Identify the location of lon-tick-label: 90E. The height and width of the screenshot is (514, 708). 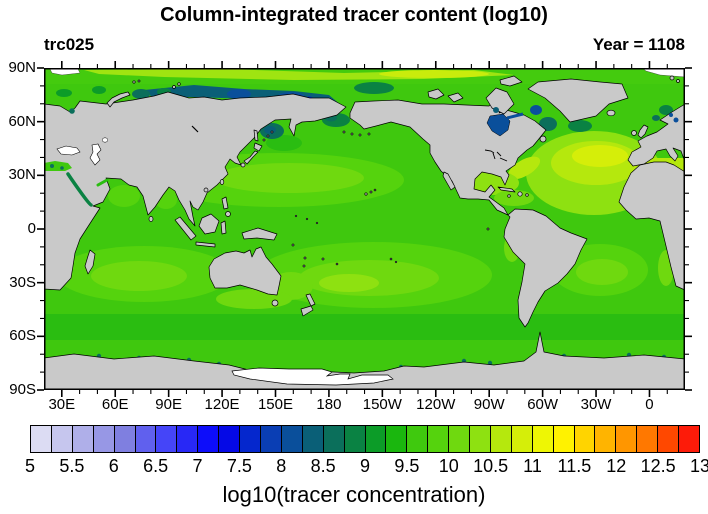
(168, 404).